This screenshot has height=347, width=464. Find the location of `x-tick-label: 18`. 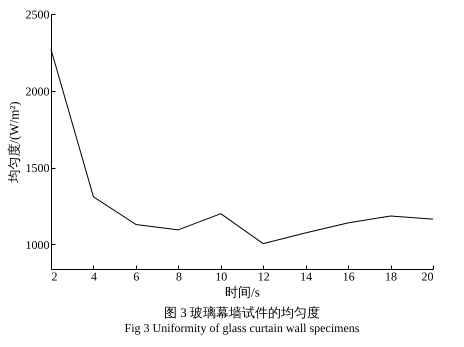

x-tick-label: 18 is located at coordinates (391, 277).